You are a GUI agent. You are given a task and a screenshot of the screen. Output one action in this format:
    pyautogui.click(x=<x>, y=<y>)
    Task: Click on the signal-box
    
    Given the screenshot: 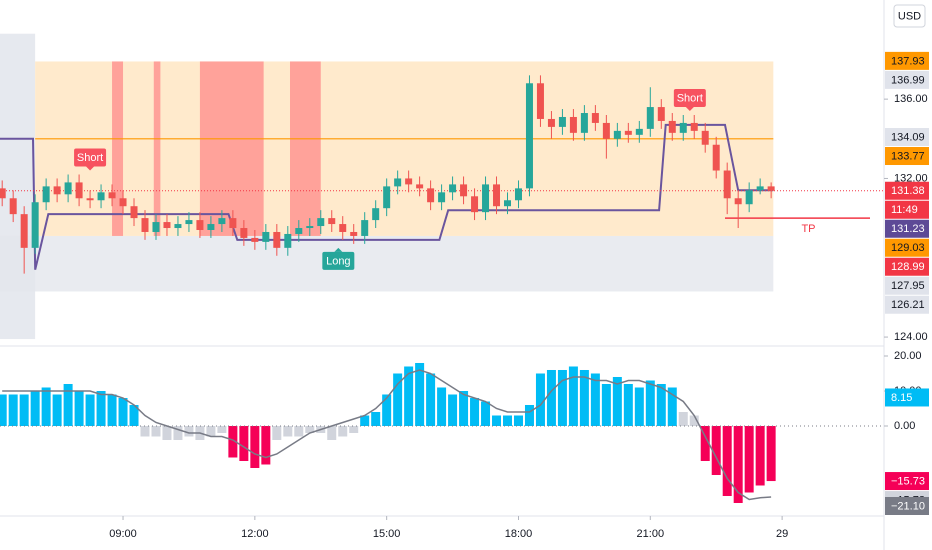 What is the action you would take?
    pyautogui.click(x=689, y=98)
    